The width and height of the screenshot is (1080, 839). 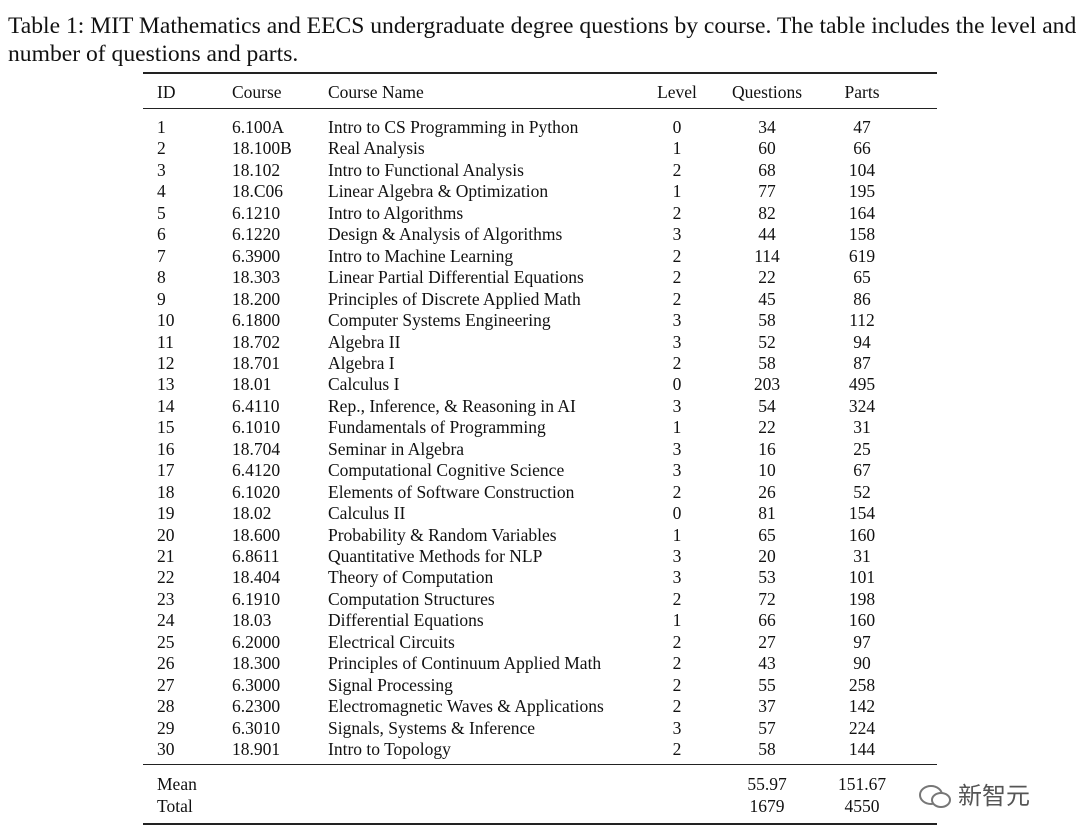 I want to click on table-cell: 27, so click(x=767, y=641).